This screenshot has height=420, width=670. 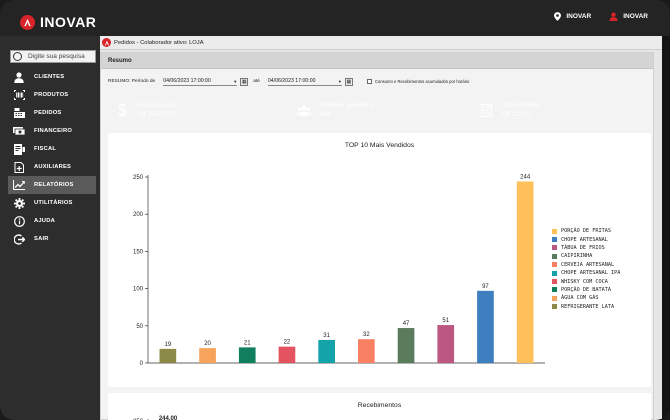 I want to click on bar-value-label: 31, so click(x=326, y=336).